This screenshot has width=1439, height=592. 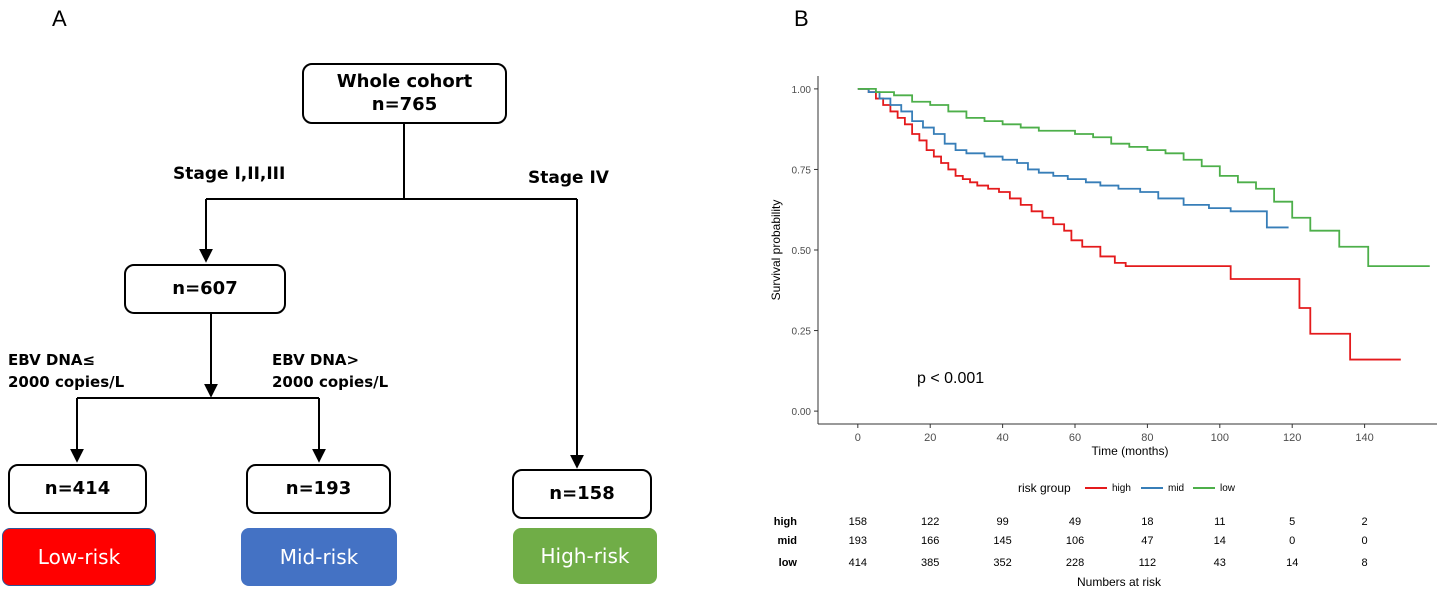 What do you see at coordinates (788, 563) in the screenshot?
I see `risk-table-group-low: low` at bounding box center [788, 563].